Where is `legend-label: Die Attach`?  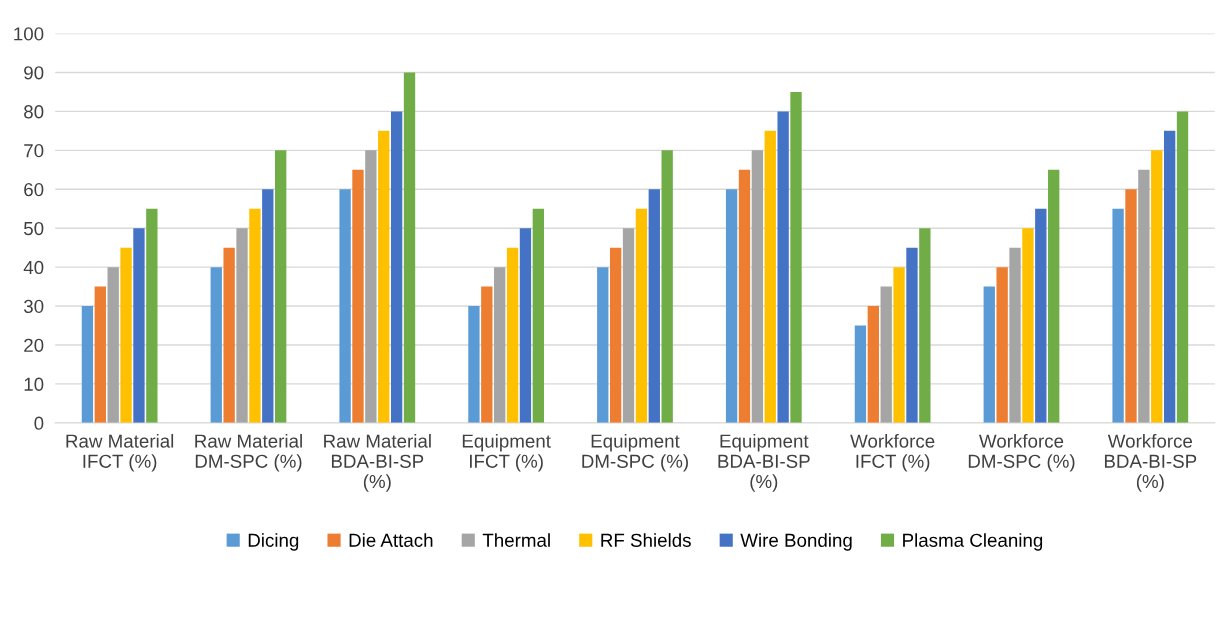 legend-label: Die Attach is located at coordinates (391, 540).